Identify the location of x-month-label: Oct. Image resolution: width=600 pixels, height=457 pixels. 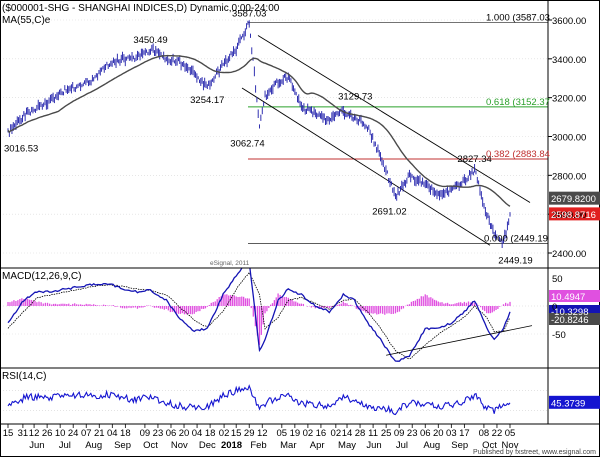
(150, 445).